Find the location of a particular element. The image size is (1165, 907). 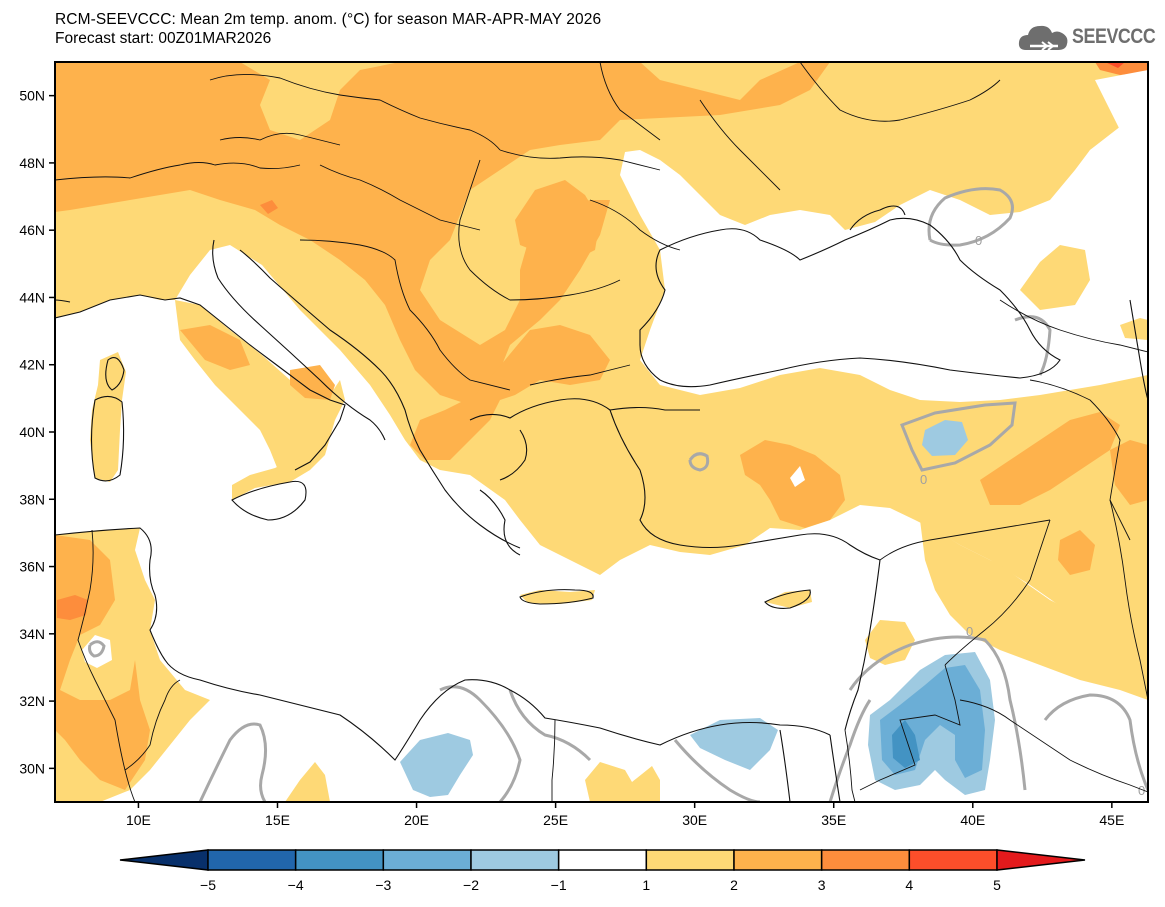

border-libya-egypt is located at coordinates (553, 760).